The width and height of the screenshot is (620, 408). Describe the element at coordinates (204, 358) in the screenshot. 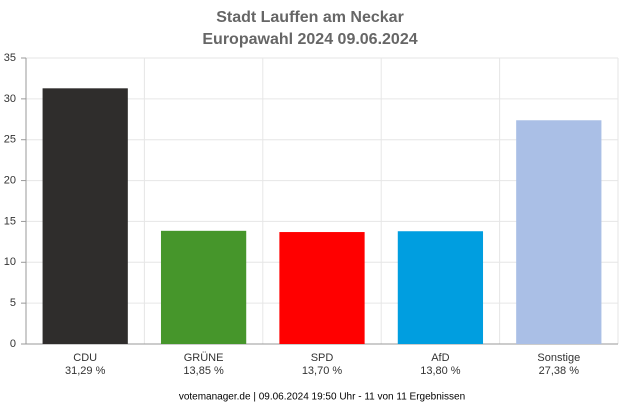

I see `x-tick-label: GRÜNE` at that location.